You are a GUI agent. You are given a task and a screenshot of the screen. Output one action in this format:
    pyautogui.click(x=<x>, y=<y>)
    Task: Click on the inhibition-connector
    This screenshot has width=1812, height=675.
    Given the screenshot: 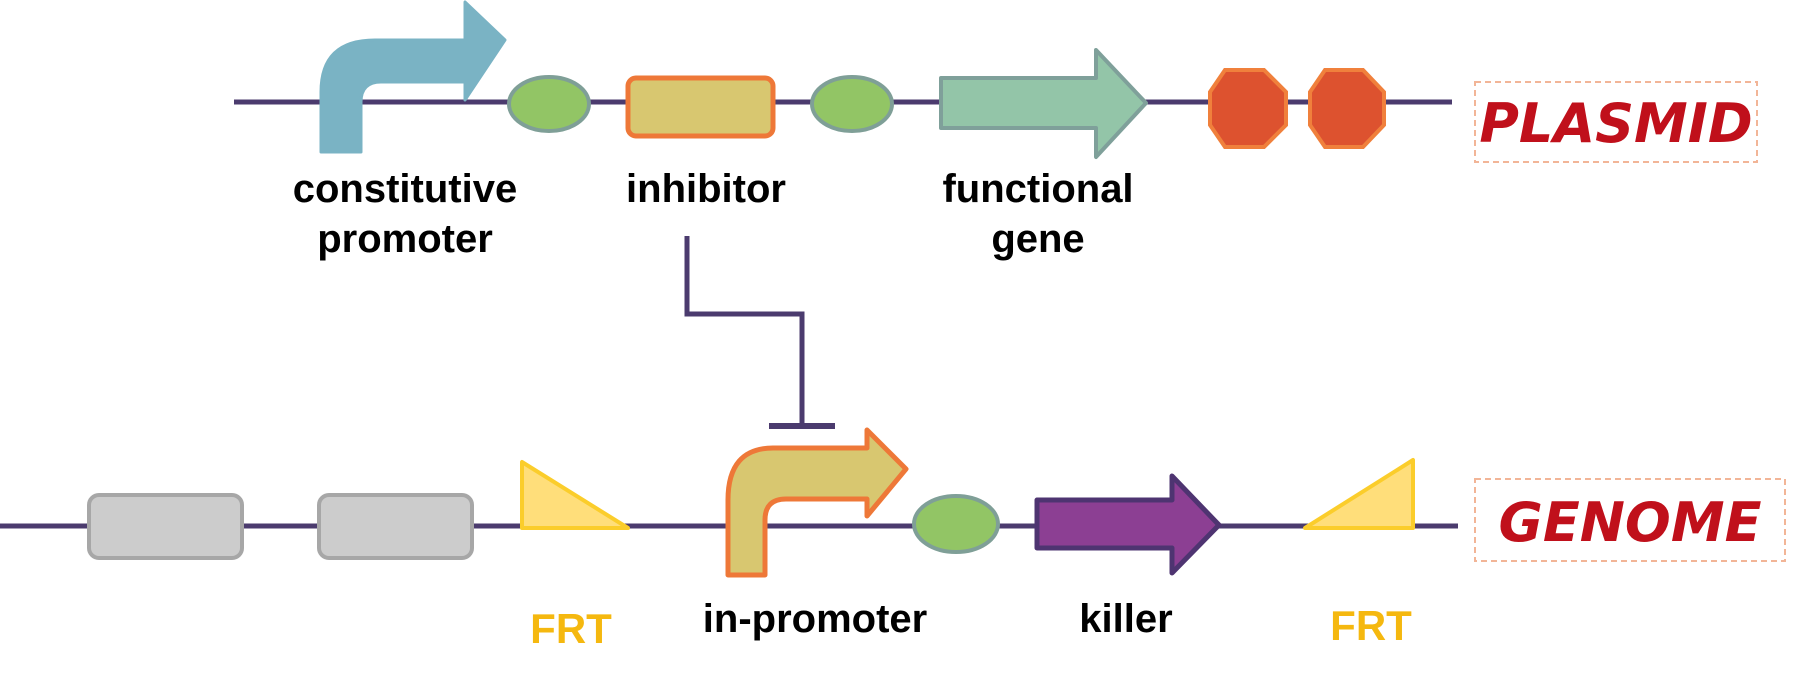 What is the action you would take?
    pyautogui.click(x=759, y=332)
    